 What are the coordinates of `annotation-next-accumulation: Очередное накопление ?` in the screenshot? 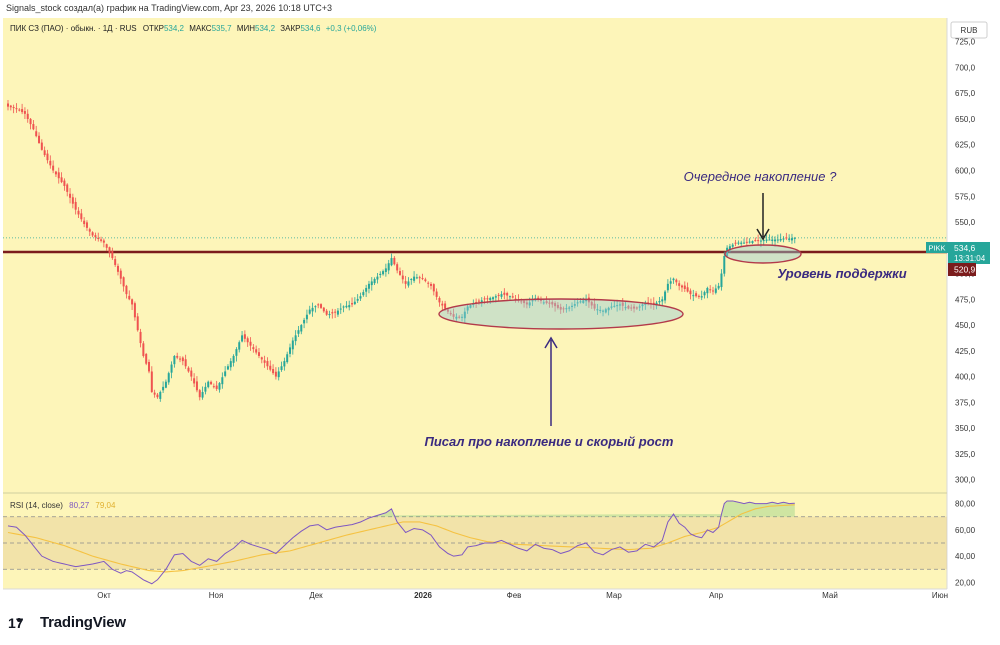 It's located at (760, 176).